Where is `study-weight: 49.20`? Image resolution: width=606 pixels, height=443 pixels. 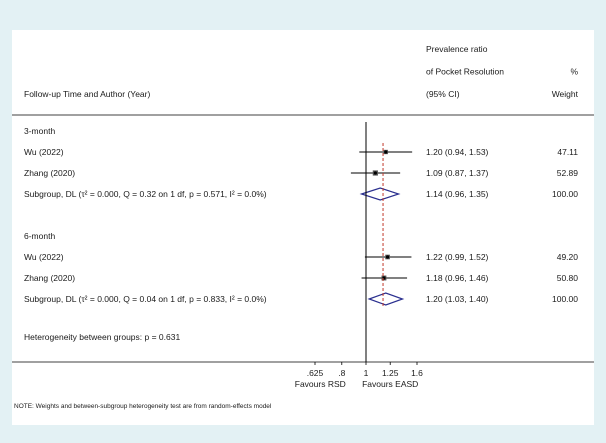
study-weight: 49.20 is located at coordinates (568, 257).